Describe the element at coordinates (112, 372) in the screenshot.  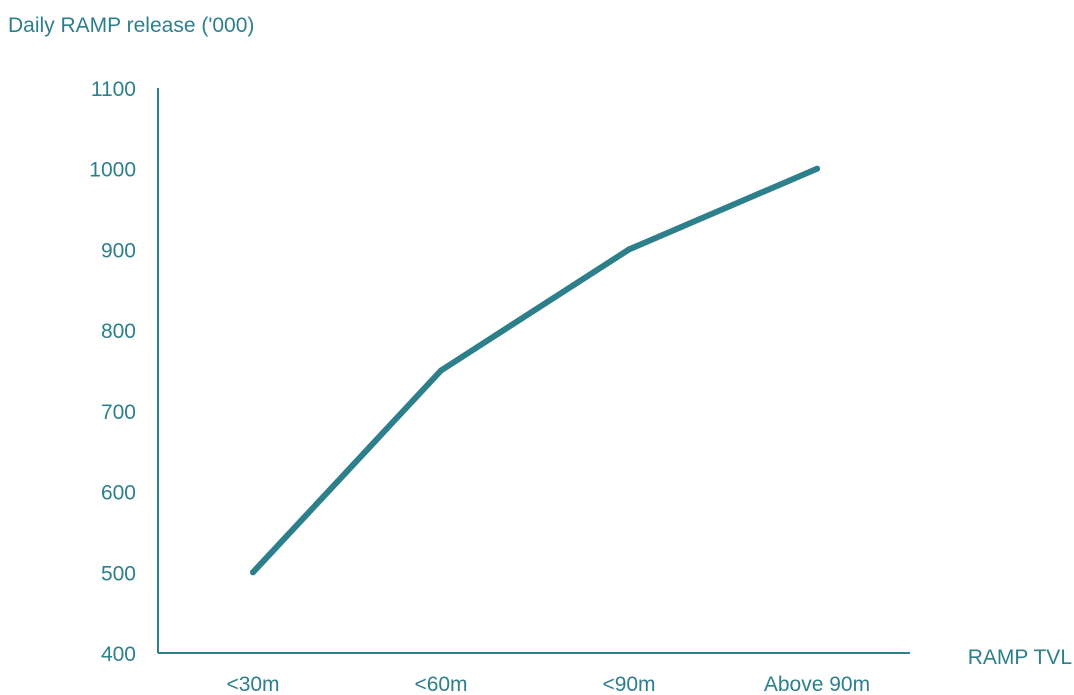
I see `y-tick-labels: 400 500 600 700 800 900 1000 1100` at that location.